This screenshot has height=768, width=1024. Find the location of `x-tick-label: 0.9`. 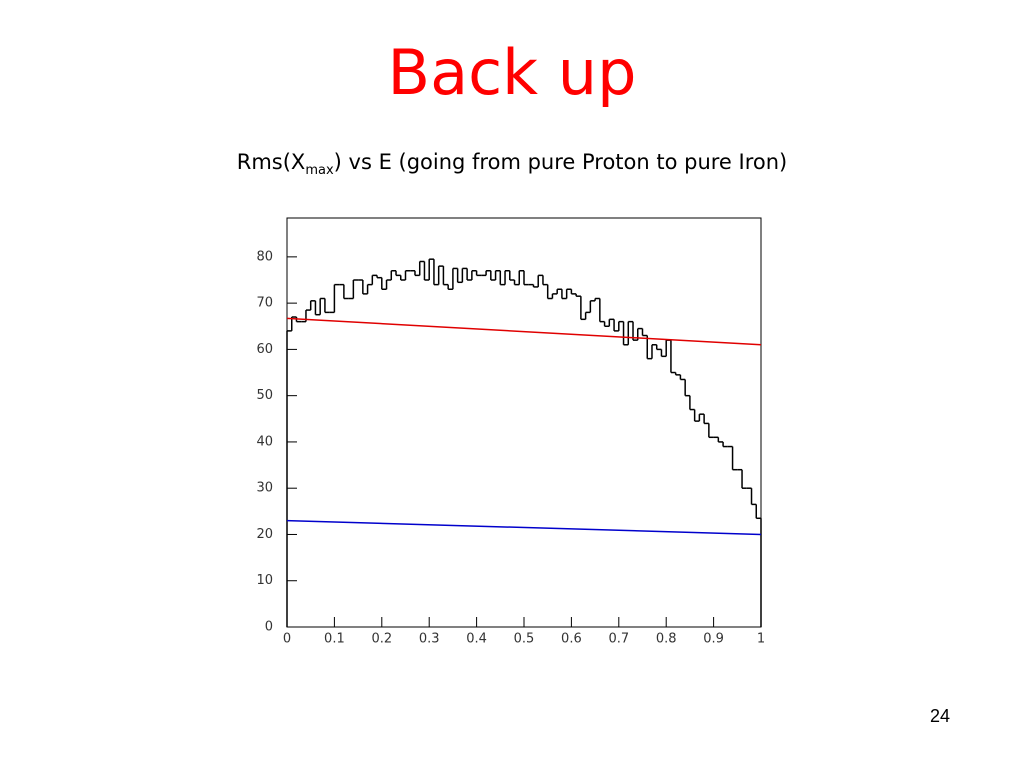

x-tick-label: 0.9 is located at coordinates (713, 639).